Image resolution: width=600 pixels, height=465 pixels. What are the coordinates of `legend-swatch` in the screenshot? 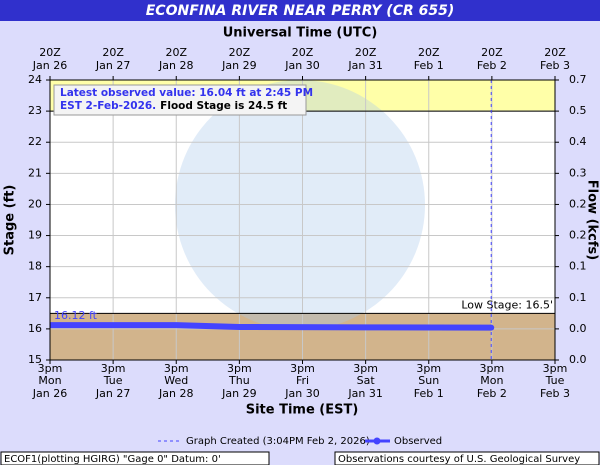 It's located at (377, 441).